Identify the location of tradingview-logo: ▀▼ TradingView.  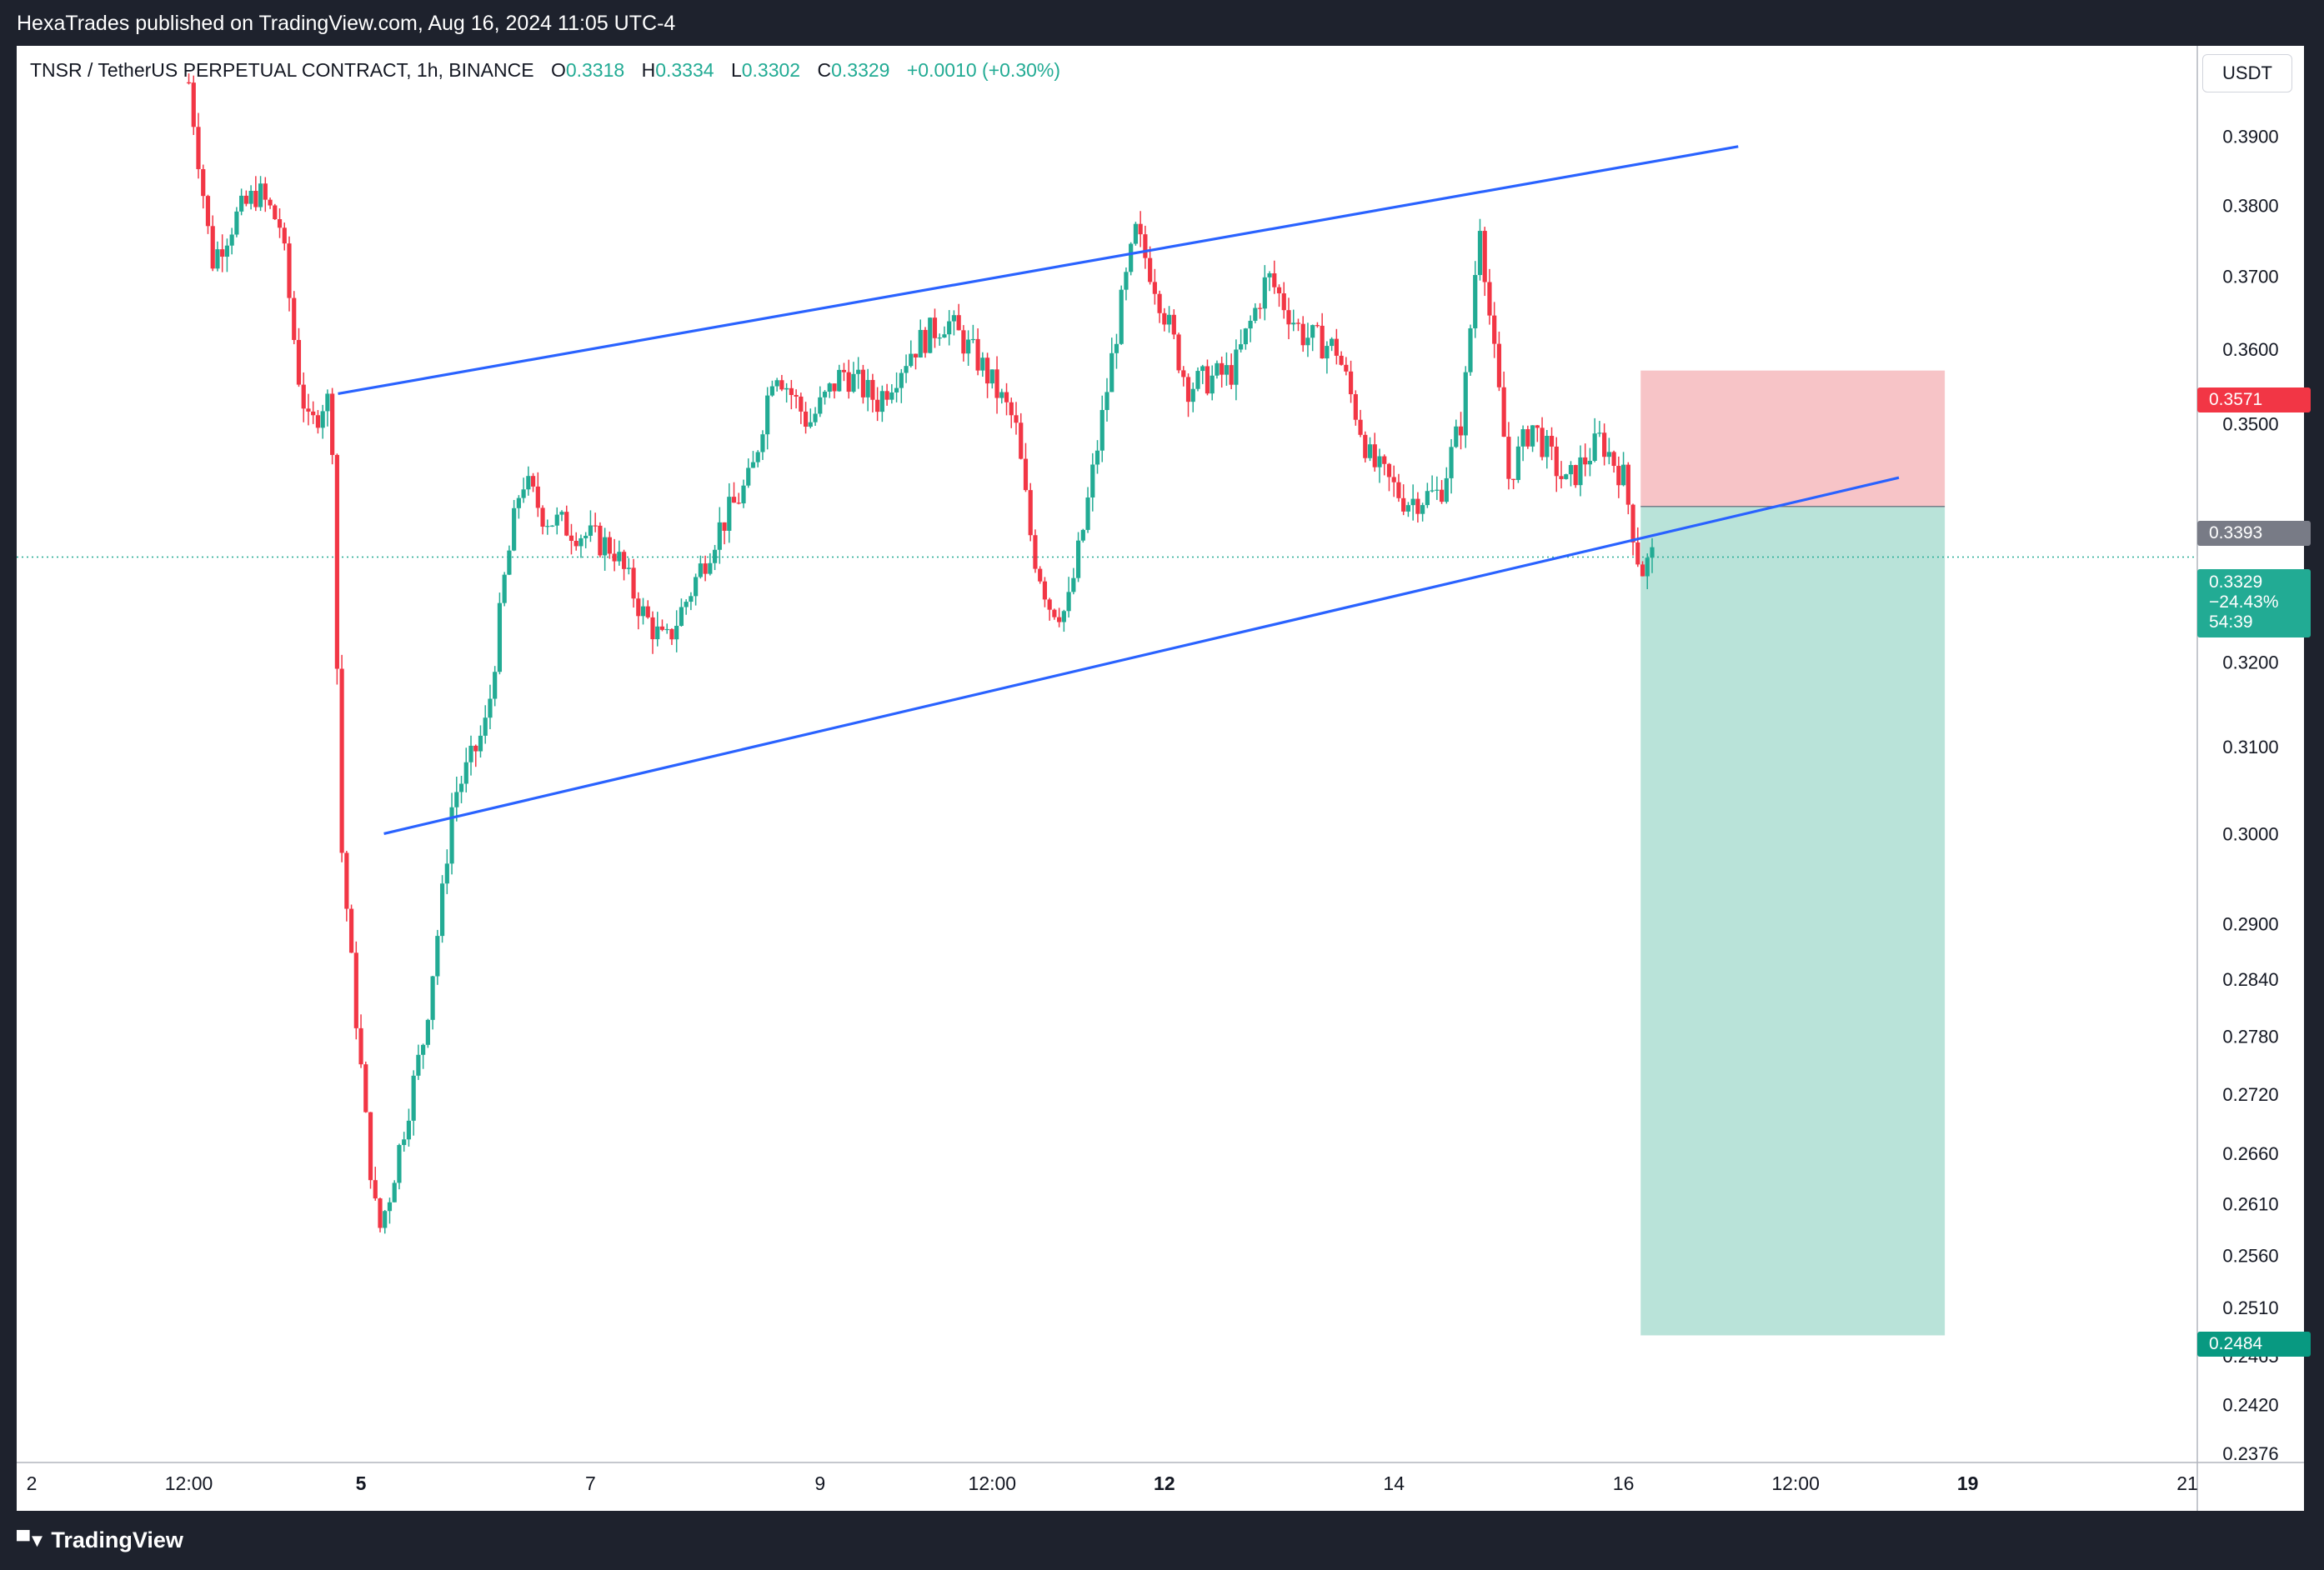
(100, 1540).